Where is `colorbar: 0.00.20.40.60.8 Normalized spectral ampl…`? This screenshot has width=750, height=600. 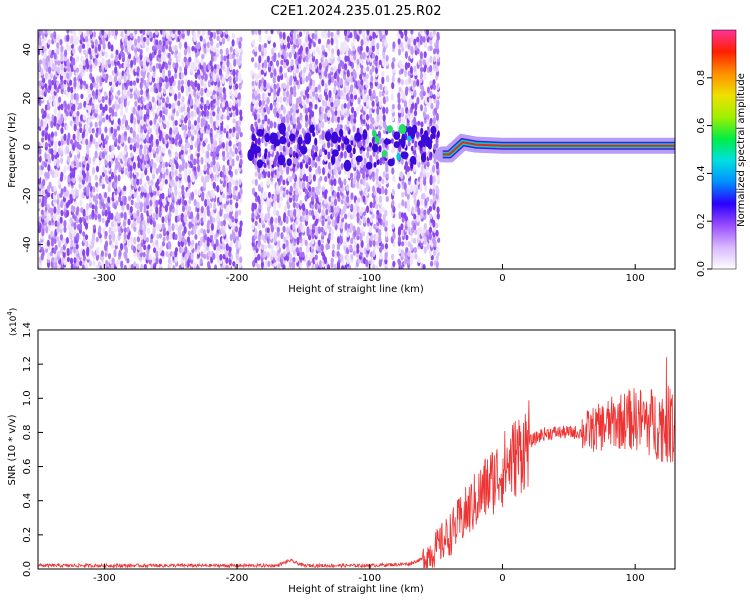
colorbar: 0.00.20.40.60.8 Normalized spectral ampl… is located at coordinates (721, 153).